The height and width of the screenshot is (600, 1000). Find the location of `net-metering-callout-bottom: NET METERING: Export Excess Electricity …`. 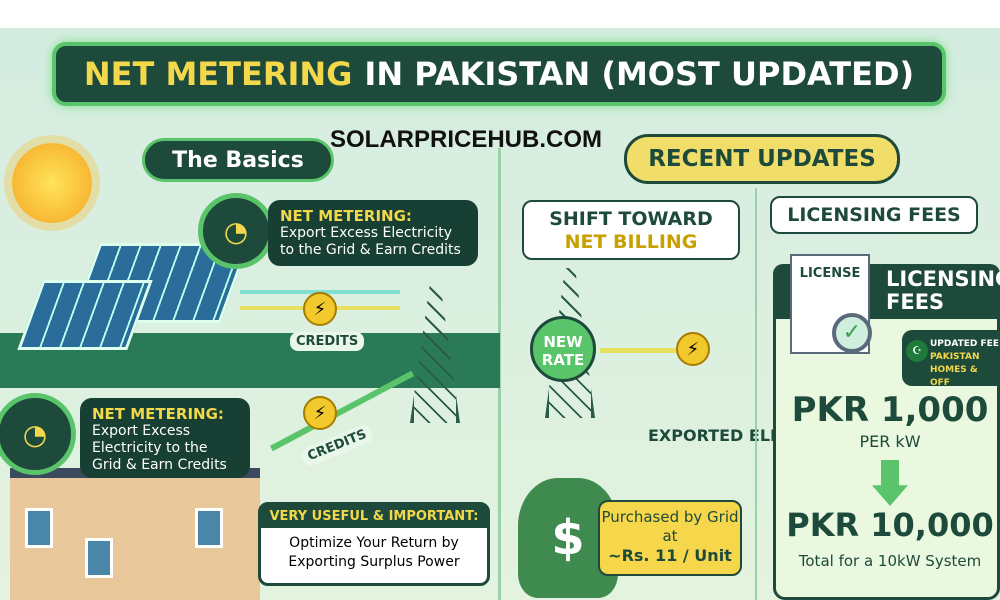

net-metering-callout-bottom: NET METERING: Export Excess Electricity … is located at coordinates (165, 438).